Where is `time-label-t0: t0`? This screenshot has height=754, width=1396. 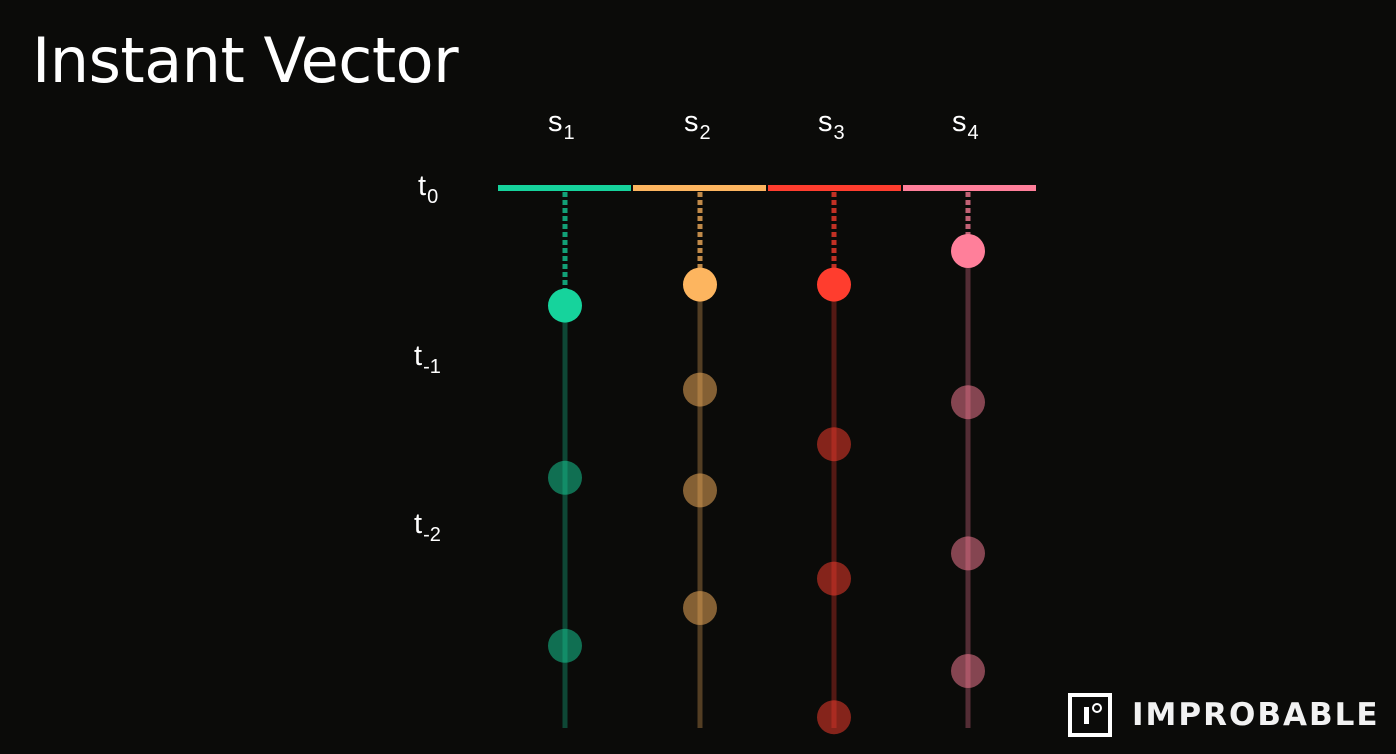
time-label-t0: t0 is located at coordinates (428, 189).